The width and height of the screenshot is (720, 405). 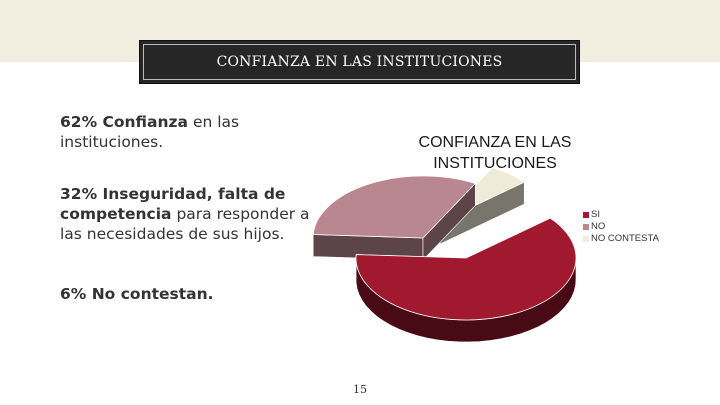 I want to click on bullet-confianza: 62% Confianza en las instituciones., so click(x=190, y=132).